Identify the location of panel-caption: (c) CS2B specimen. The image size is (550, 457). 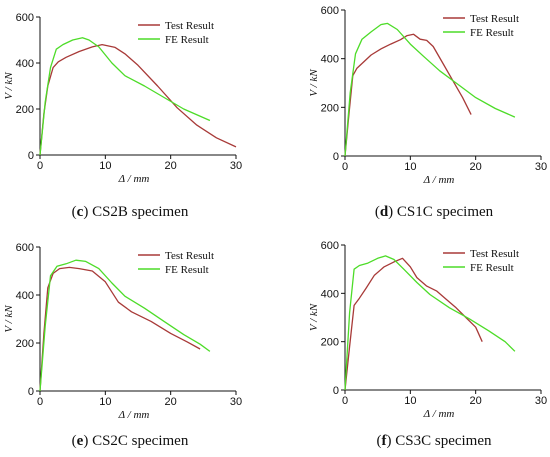
(130, 212).